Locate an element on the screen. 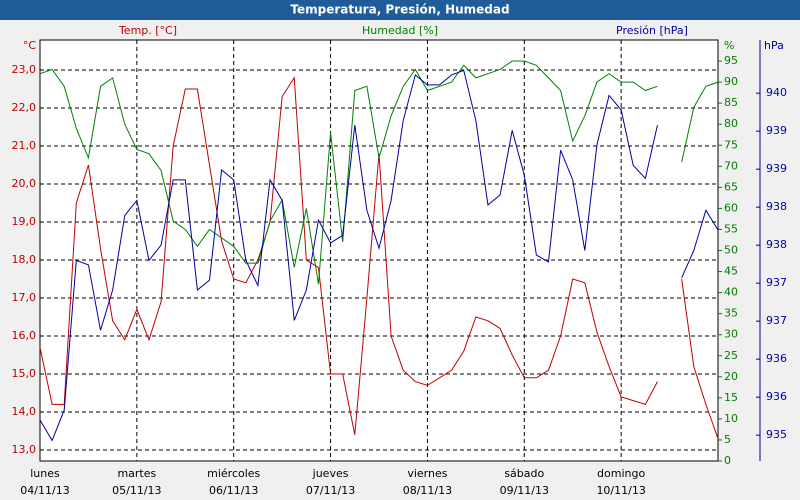 This screenshot has height=500, width=800. series-label: Presión [hPa] is located at coordinates (652, 30).